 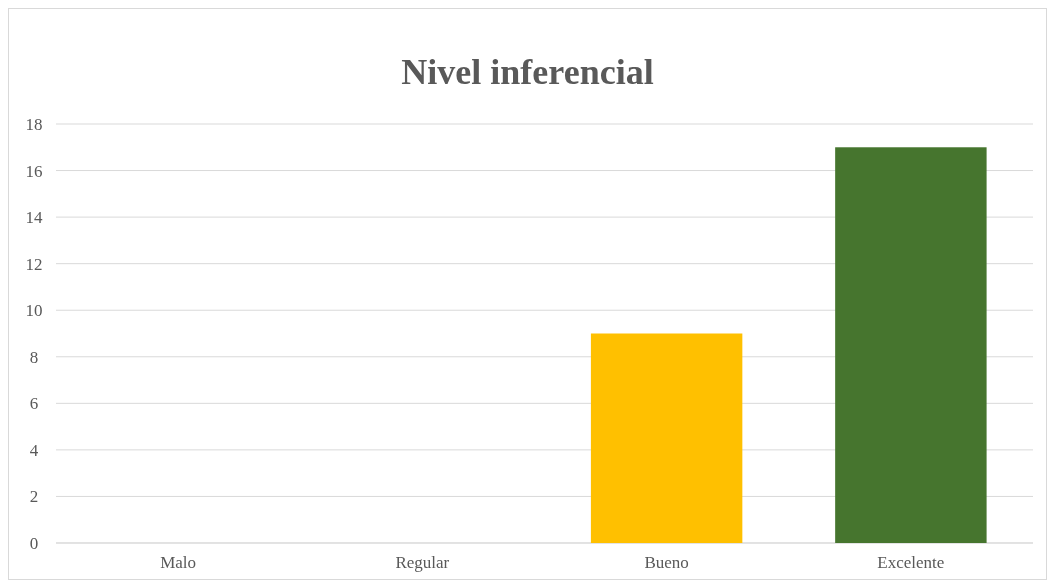 What do you see at coordinates (178, 562) in the screenshot?
I see `x-tick-label: Malo` at bounding box center [178, 562].